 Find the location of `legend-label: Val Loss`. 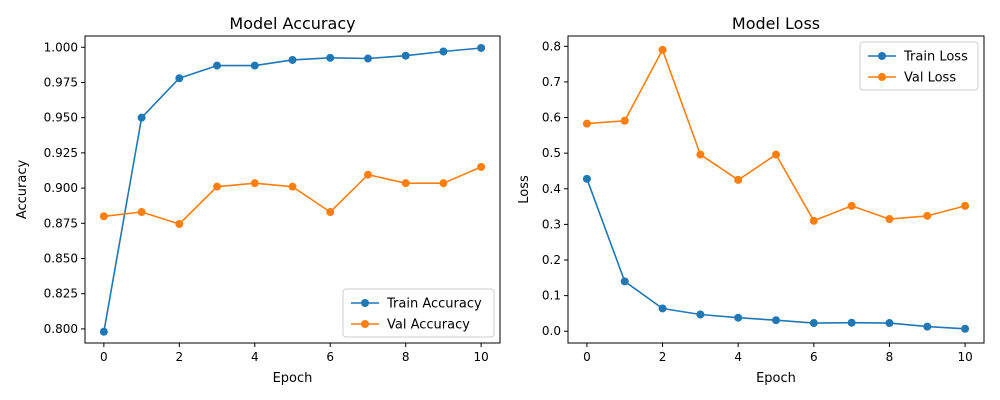

legend-label: Val Loss is located at coordinates (930, 78).